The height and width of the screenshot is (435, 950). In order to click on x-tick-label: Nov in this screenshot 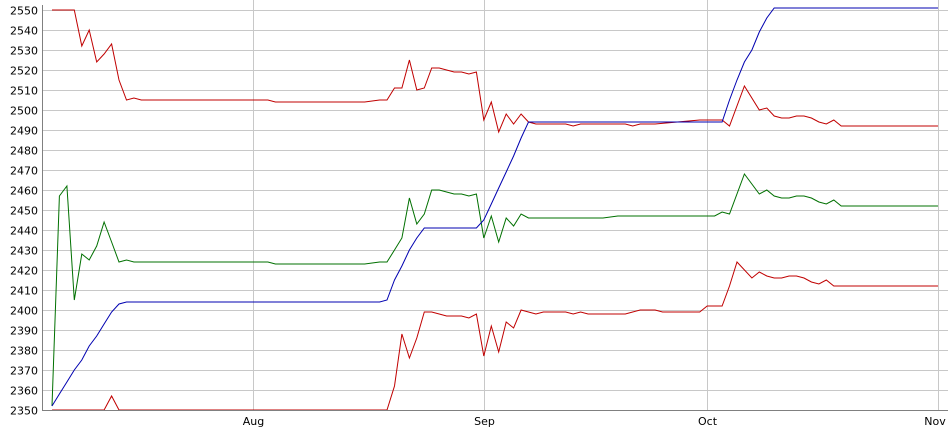, I will do `click(935, 421)`.